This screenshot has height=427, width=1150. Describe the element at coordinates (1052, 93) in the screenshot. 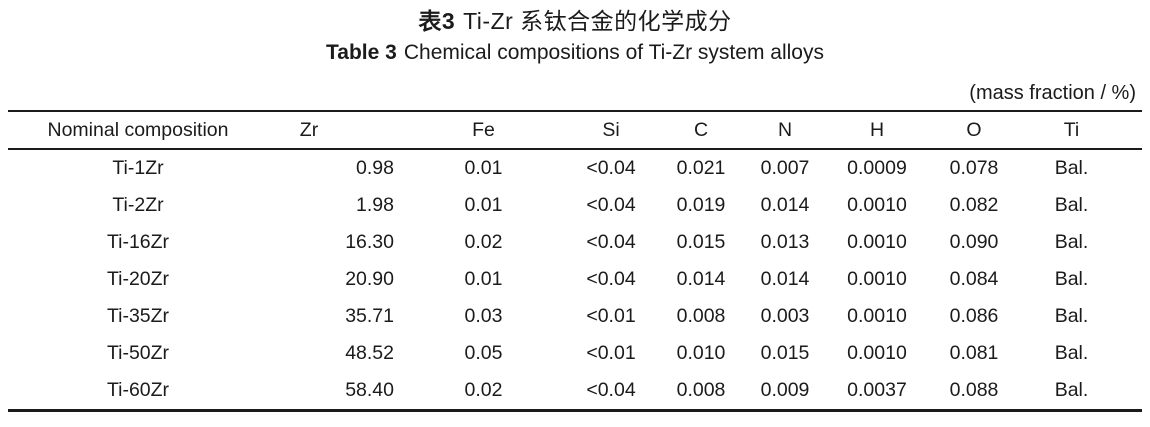

I see `unit-note: (mass fraction / %)` at that location.